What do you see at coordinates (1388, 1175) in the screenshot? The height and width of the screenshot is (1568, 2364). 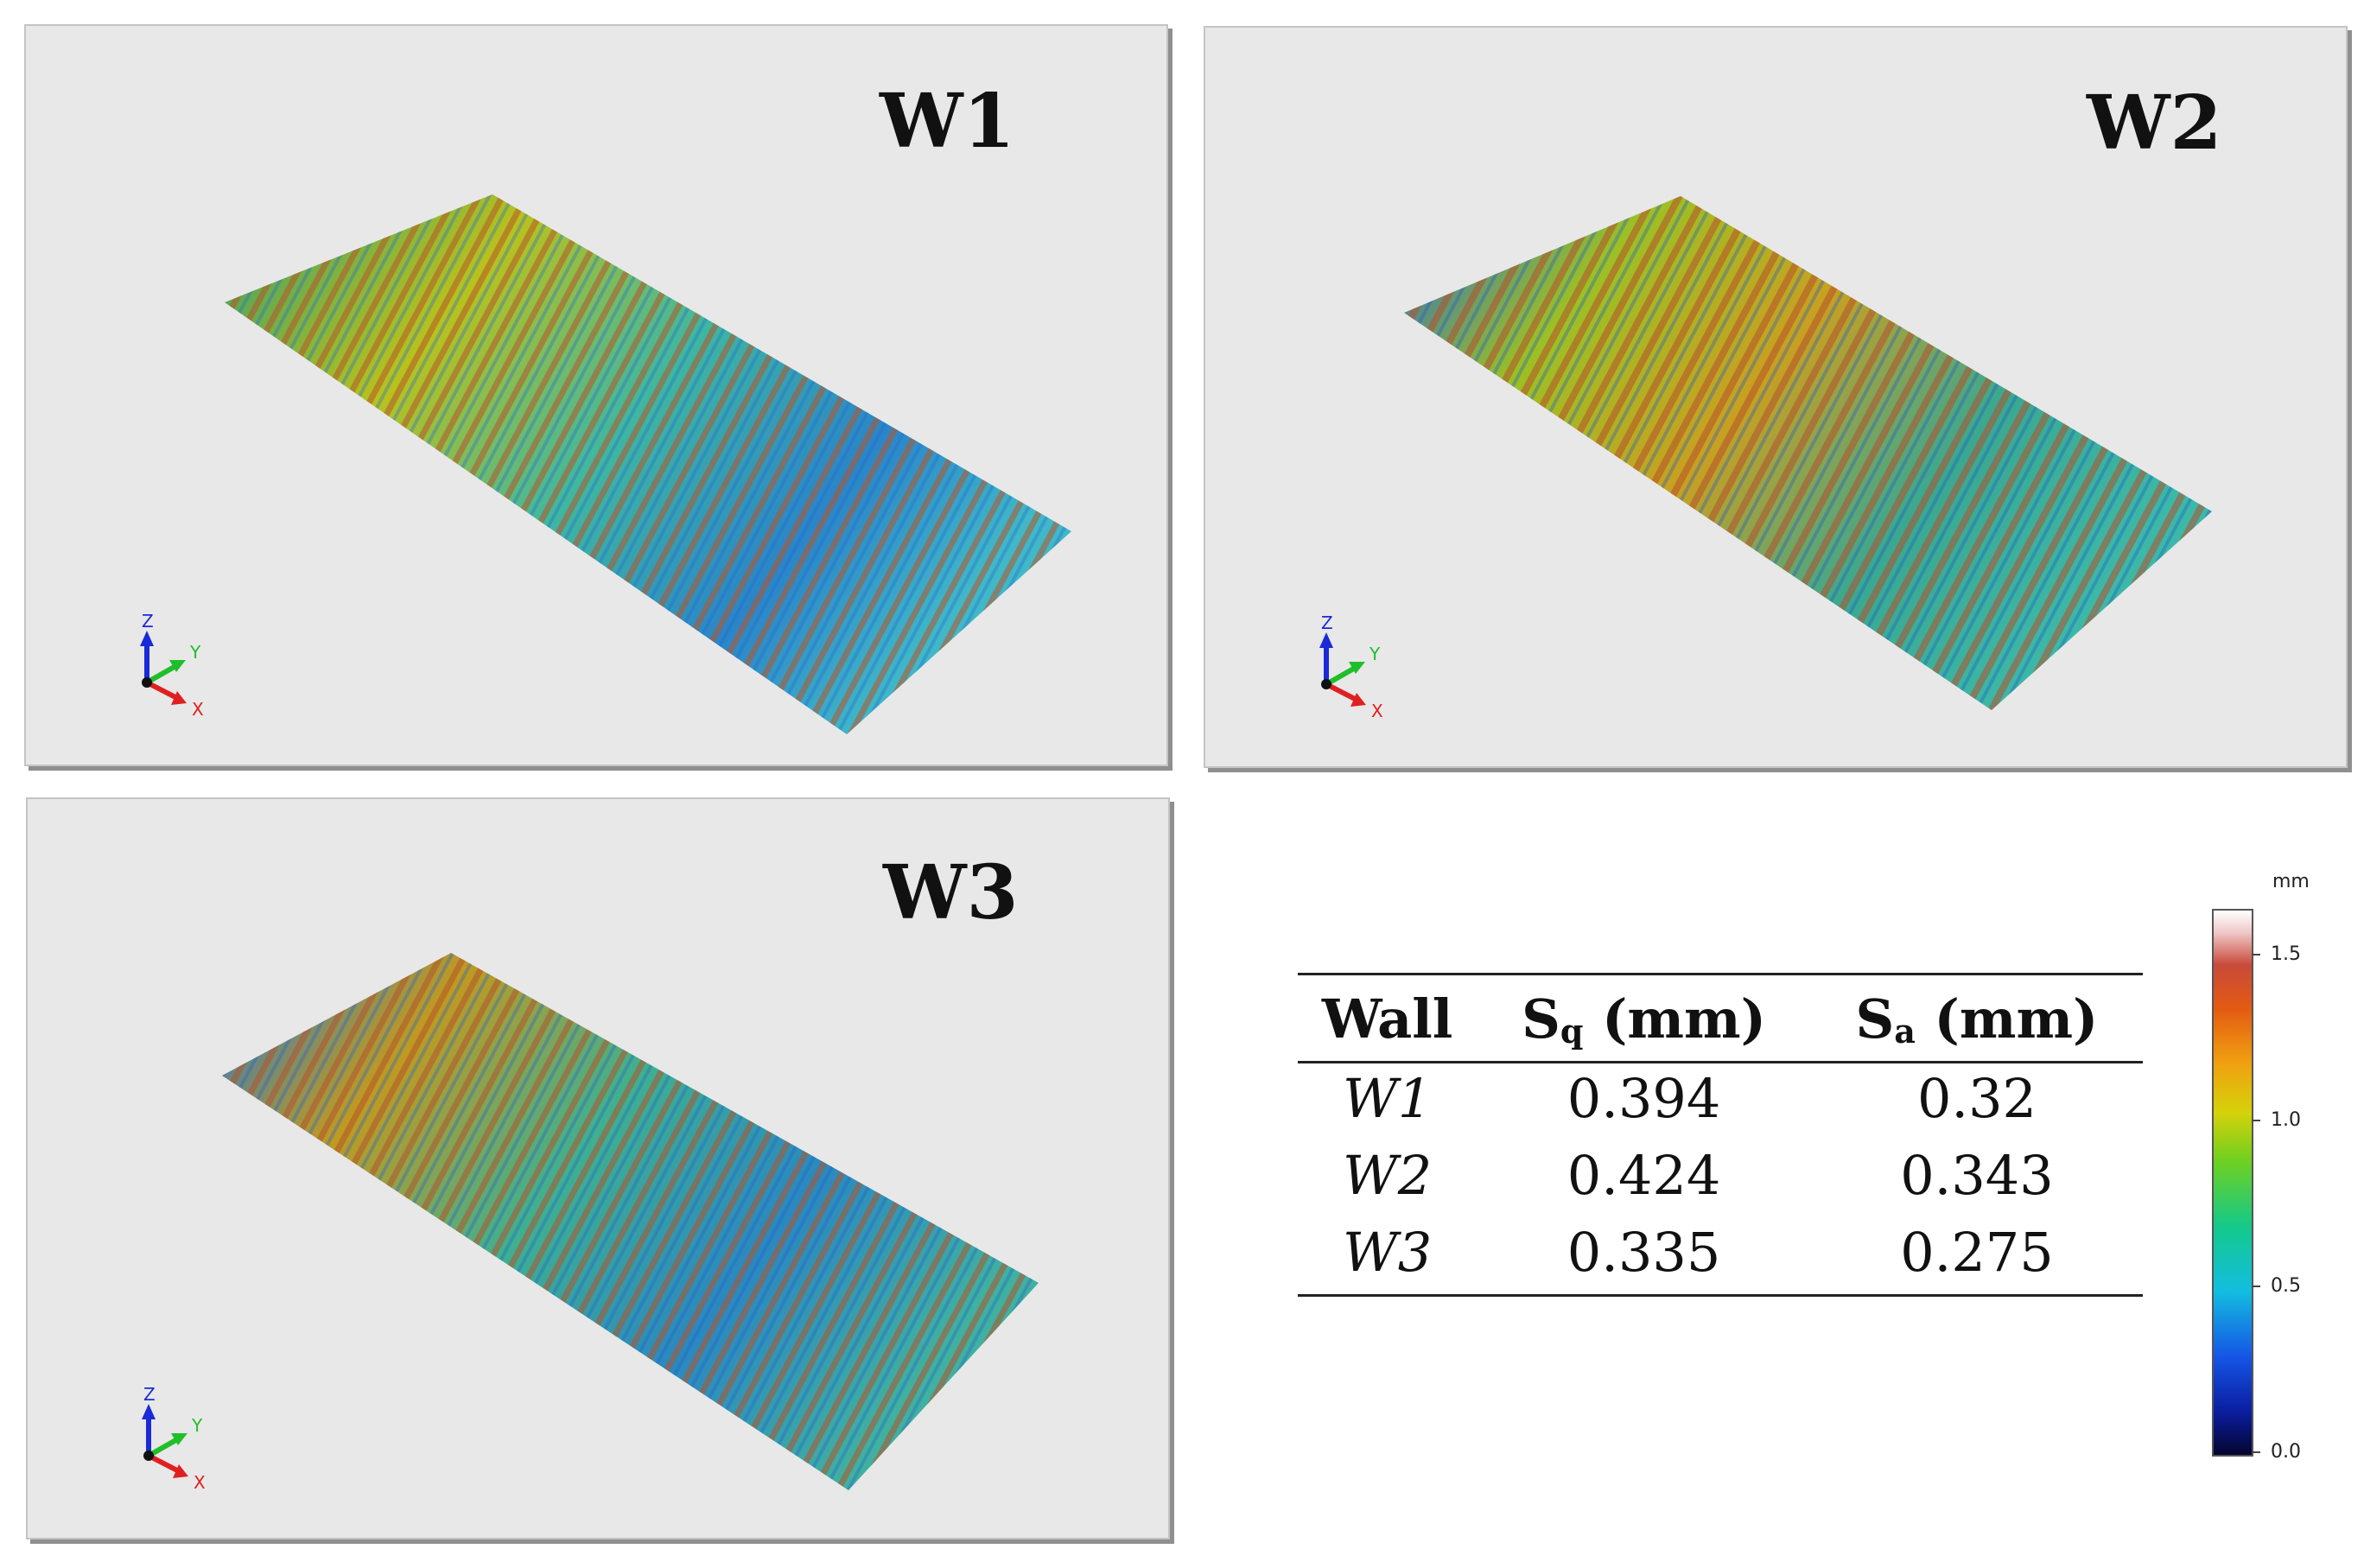 I see `wall-cell: W2` at bounding box center [1388, 1175].